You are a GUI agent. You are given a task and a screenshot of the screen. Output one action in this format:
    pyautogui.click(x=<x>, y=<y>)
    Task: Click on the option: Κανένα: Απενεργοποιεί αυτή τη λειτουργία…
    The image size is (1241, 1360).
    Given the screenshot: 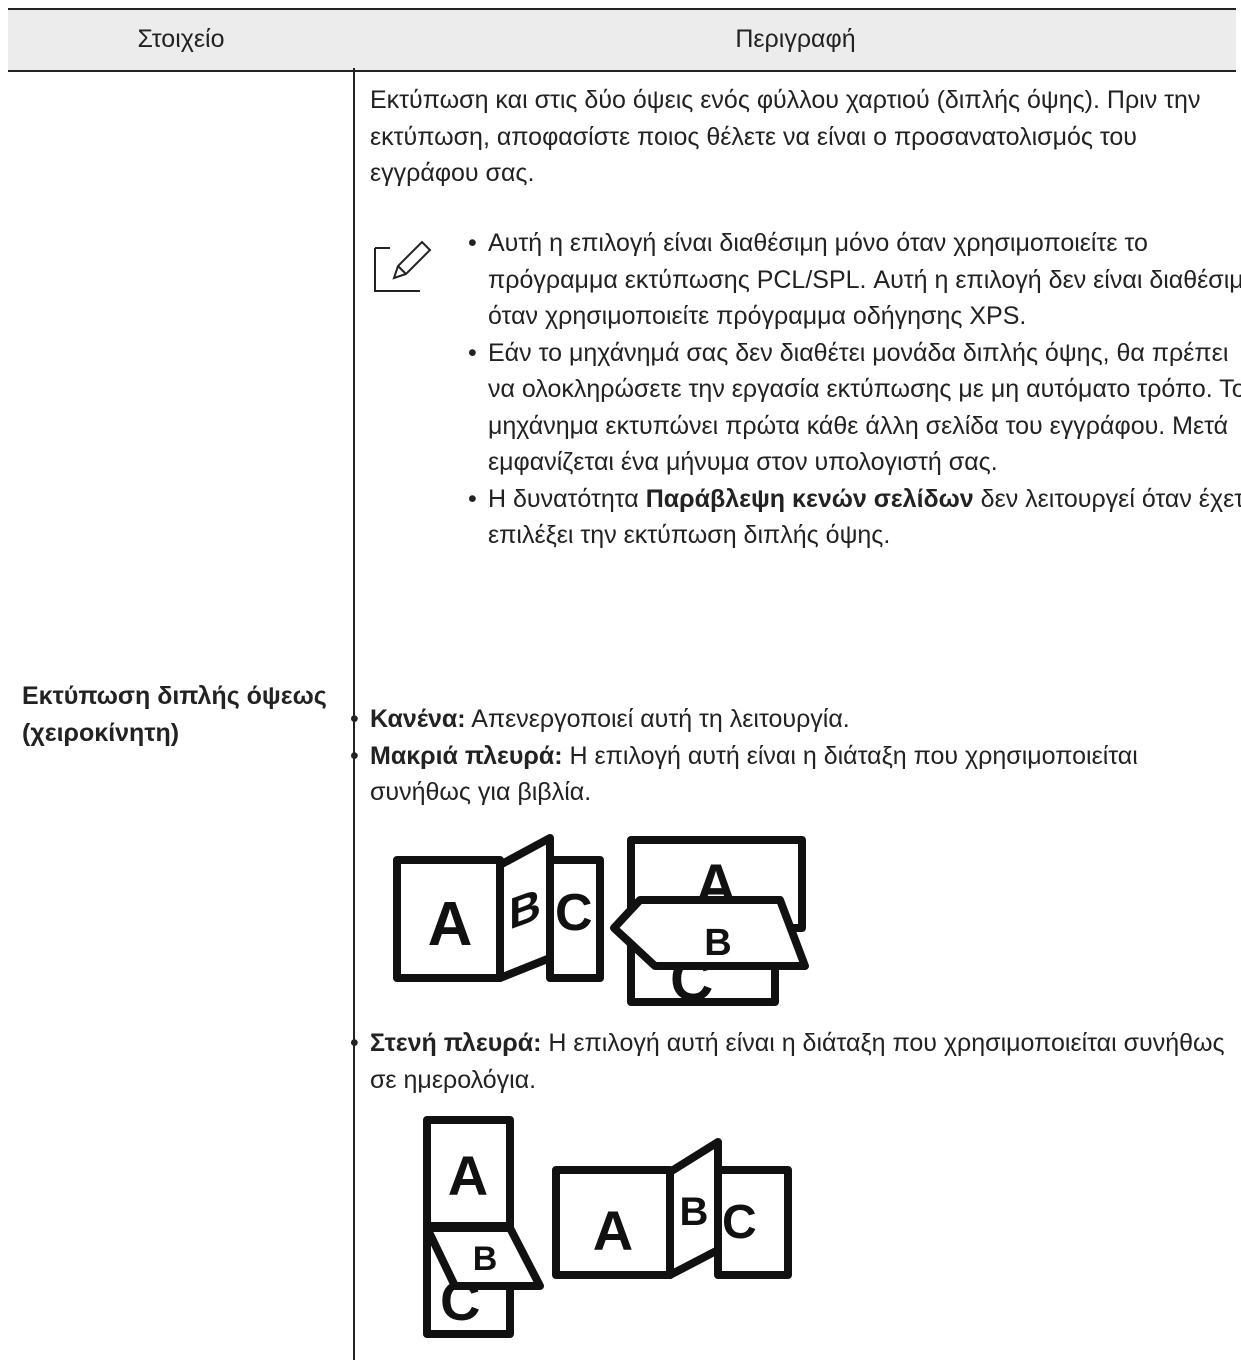 What is the action you would take?
    pyautogui.click(x=795, y=719)
    